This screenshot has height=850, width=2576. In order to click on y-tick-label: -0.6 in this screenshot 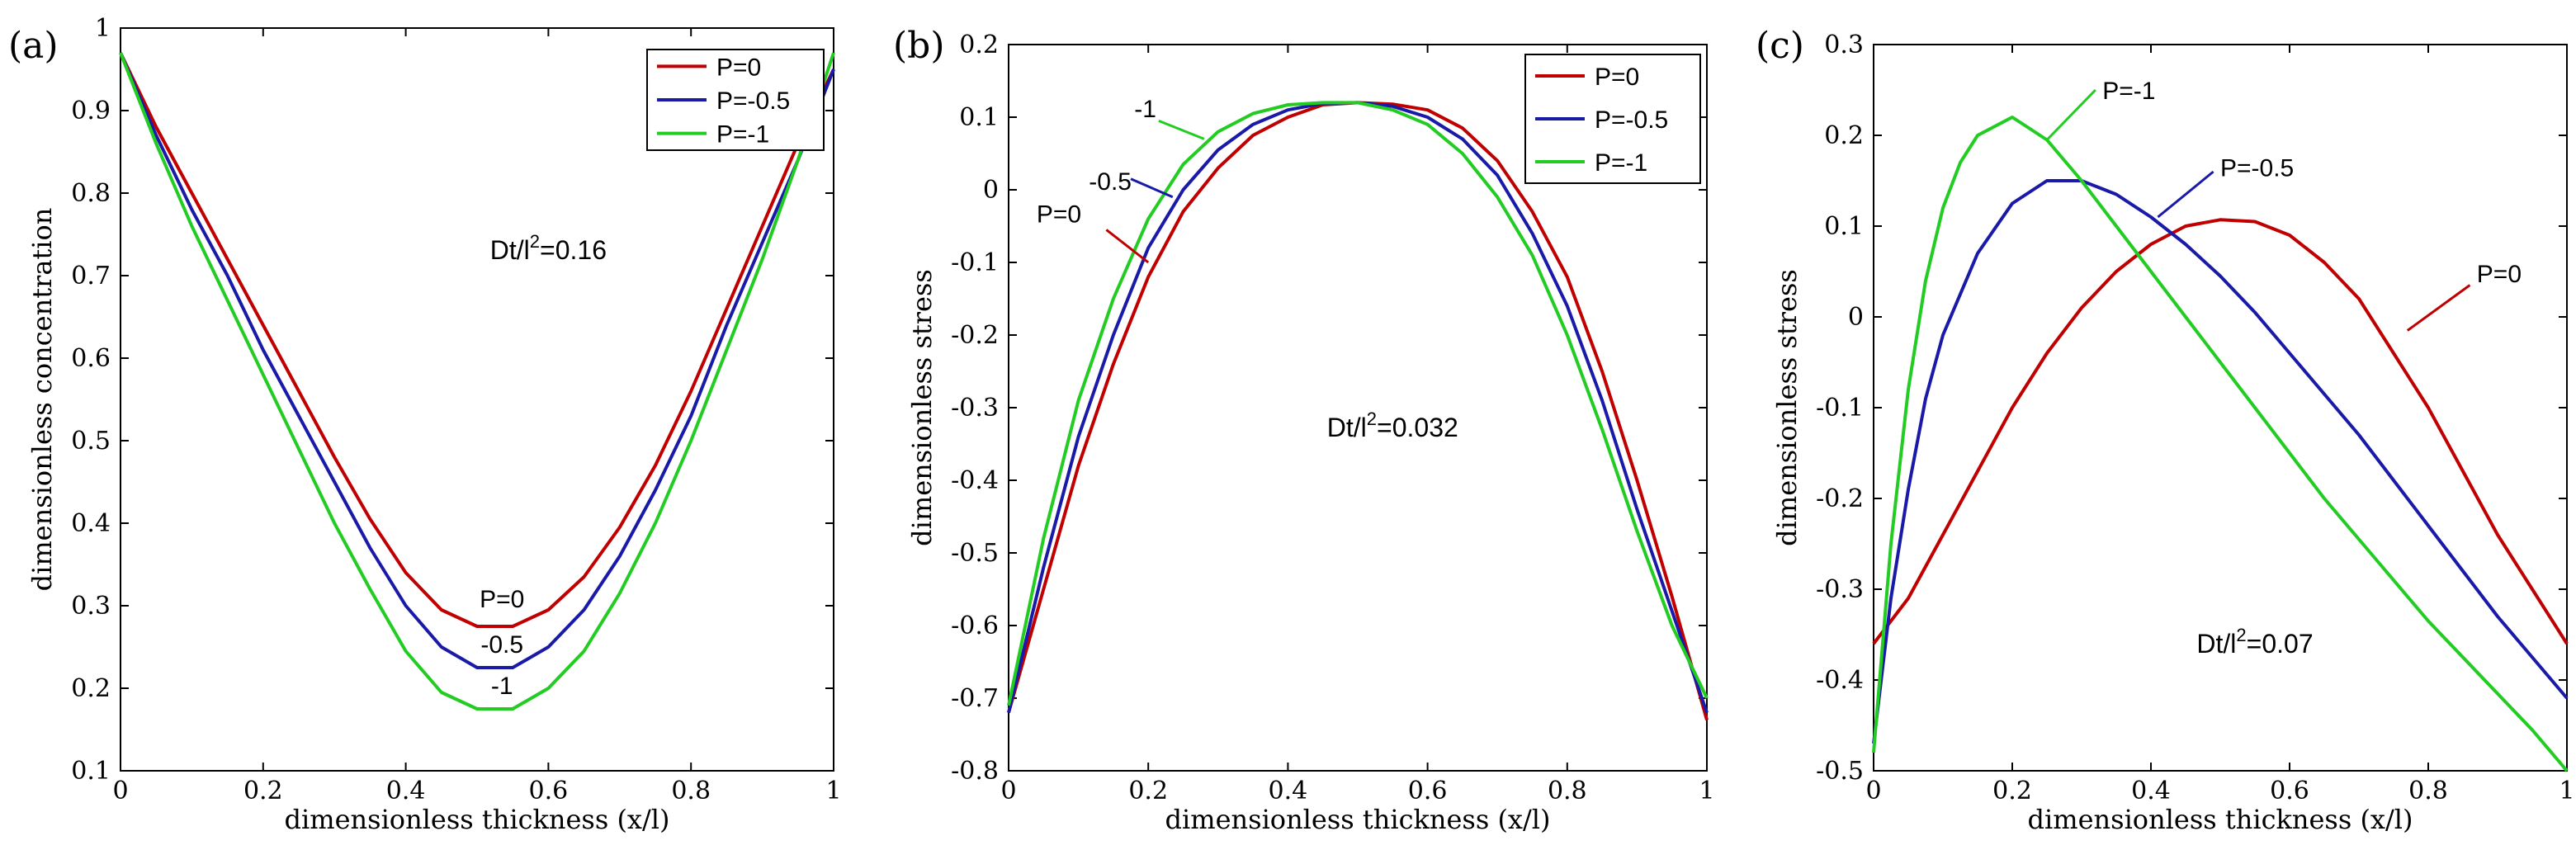, I will do `click(975, 626)`.